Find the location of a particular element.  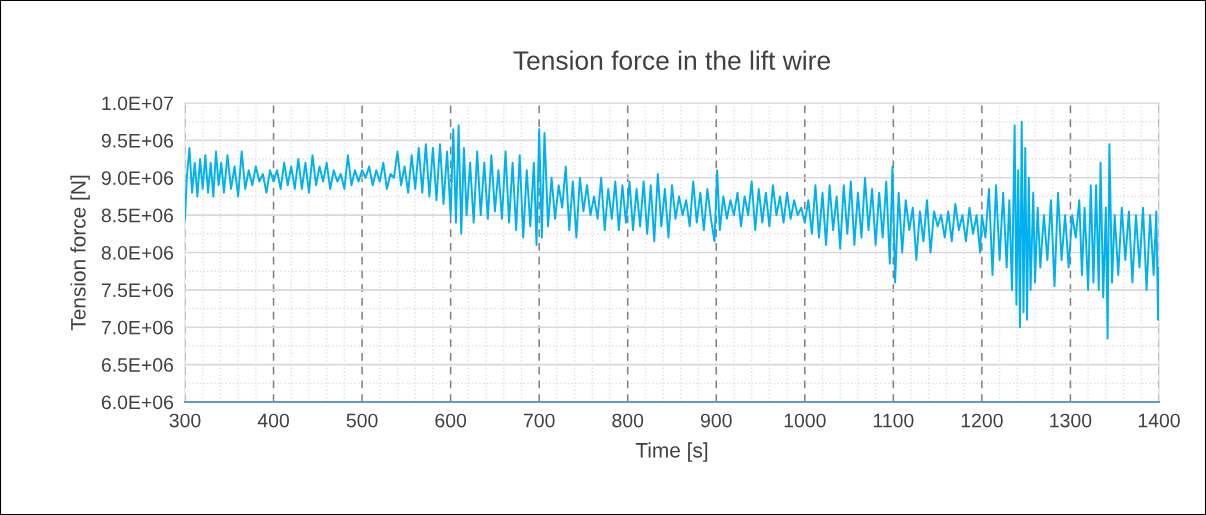

y-tick-label: 9.0E+06 is located at coordinates (137, 178).